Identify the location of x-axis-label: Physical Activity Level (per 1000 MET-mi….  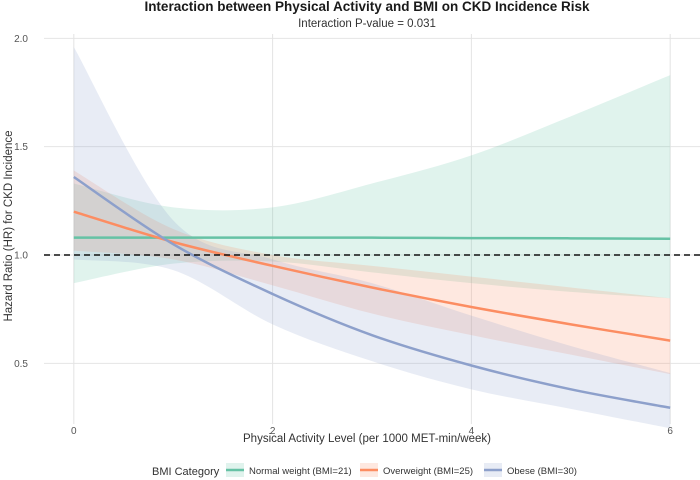
(367, 439).